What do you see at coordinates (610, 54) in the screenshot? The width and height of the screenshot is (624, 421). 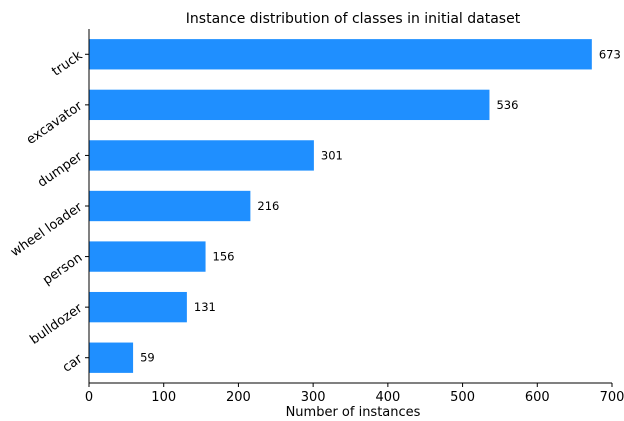 I see `value-label: 673` at bounding box center [610, 54].